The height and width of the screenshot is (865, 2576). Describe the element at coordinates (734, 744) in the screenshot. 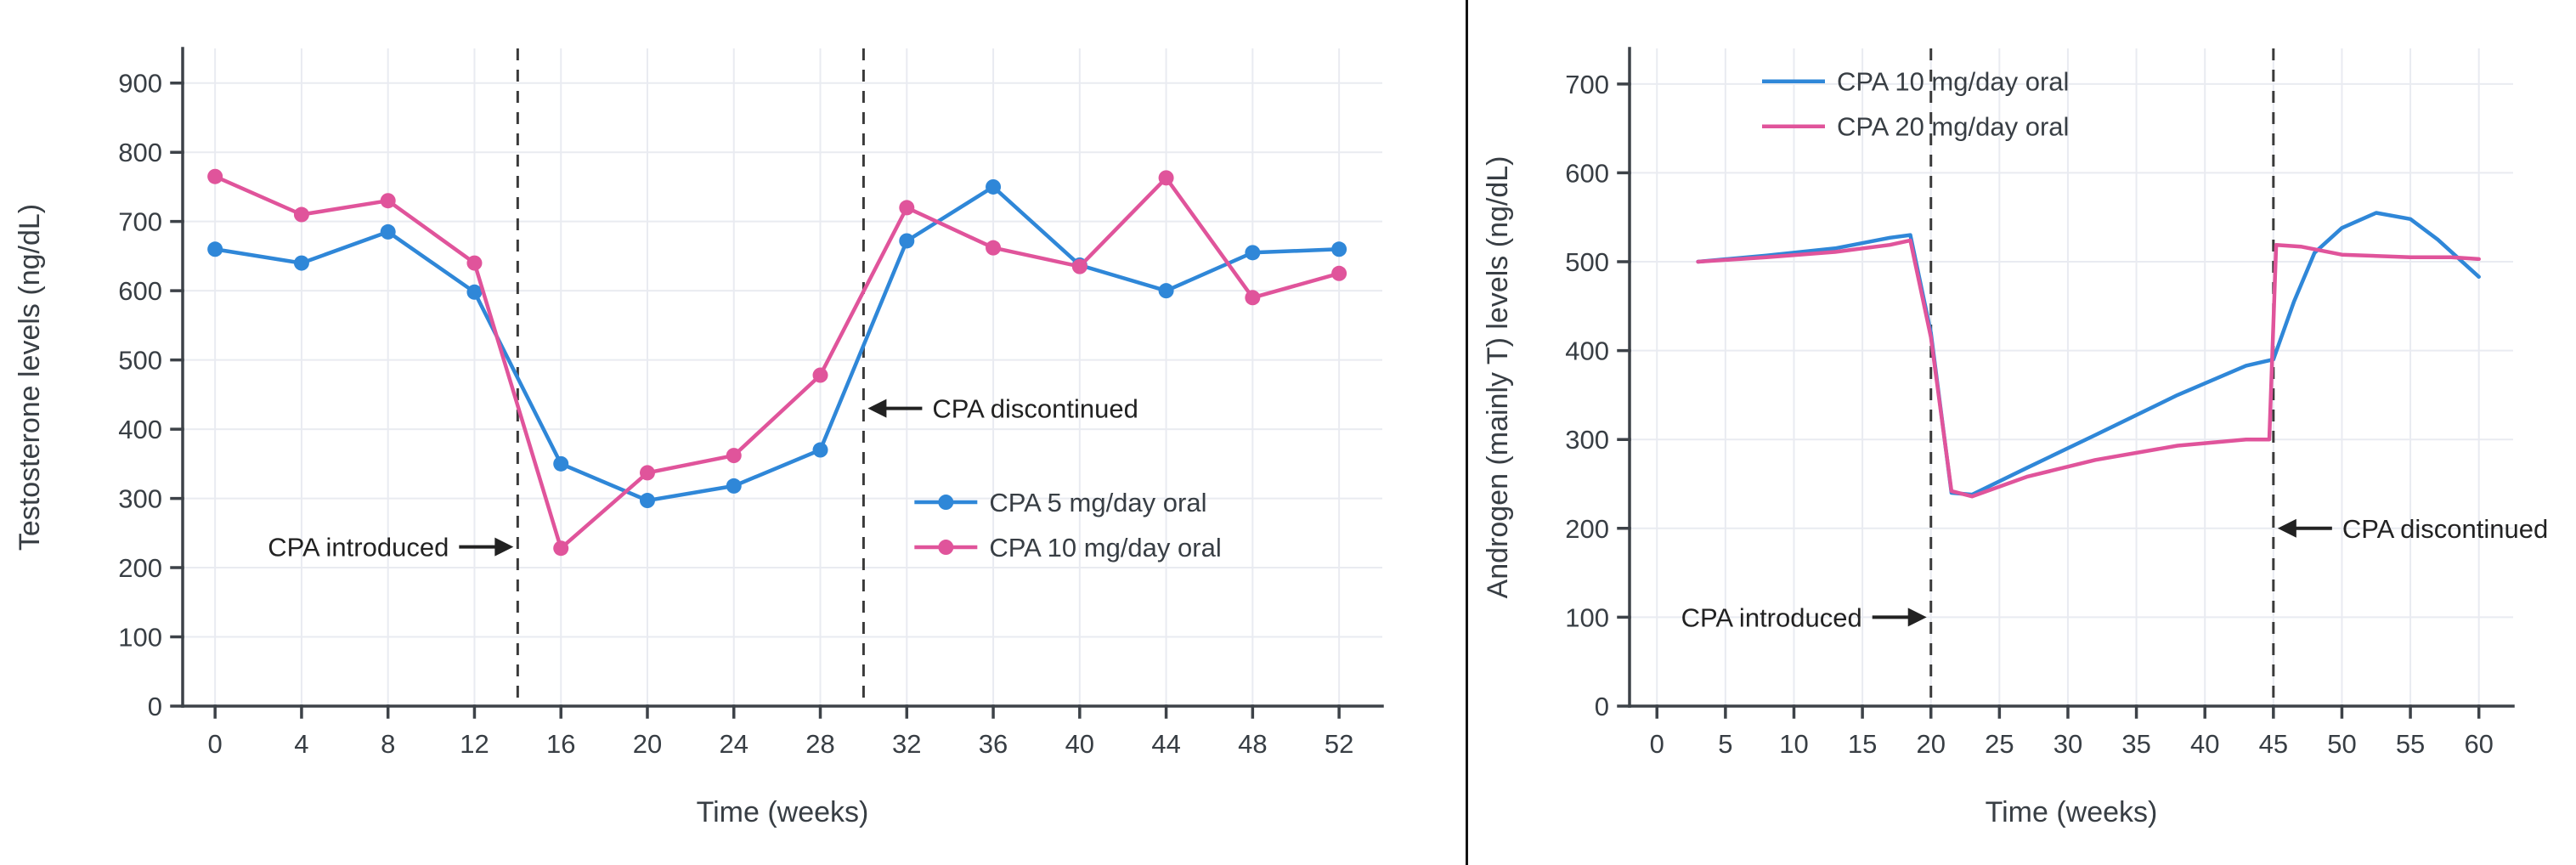

I see `x-tick-label: 24` at that location.